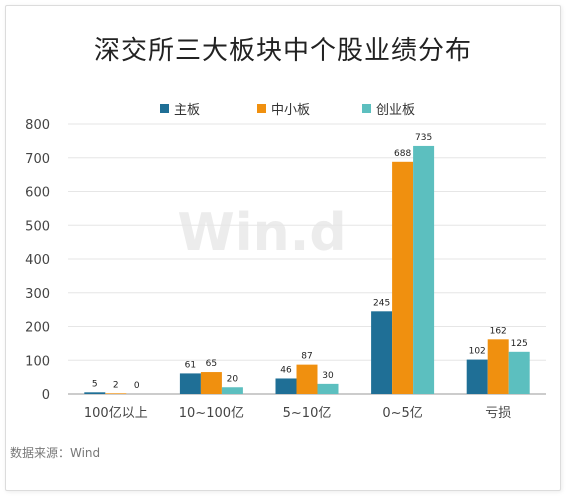 The height and width of the screenshot is (496, 566). I want to click on data-label-chinext-0: 0, so click(137, 386).